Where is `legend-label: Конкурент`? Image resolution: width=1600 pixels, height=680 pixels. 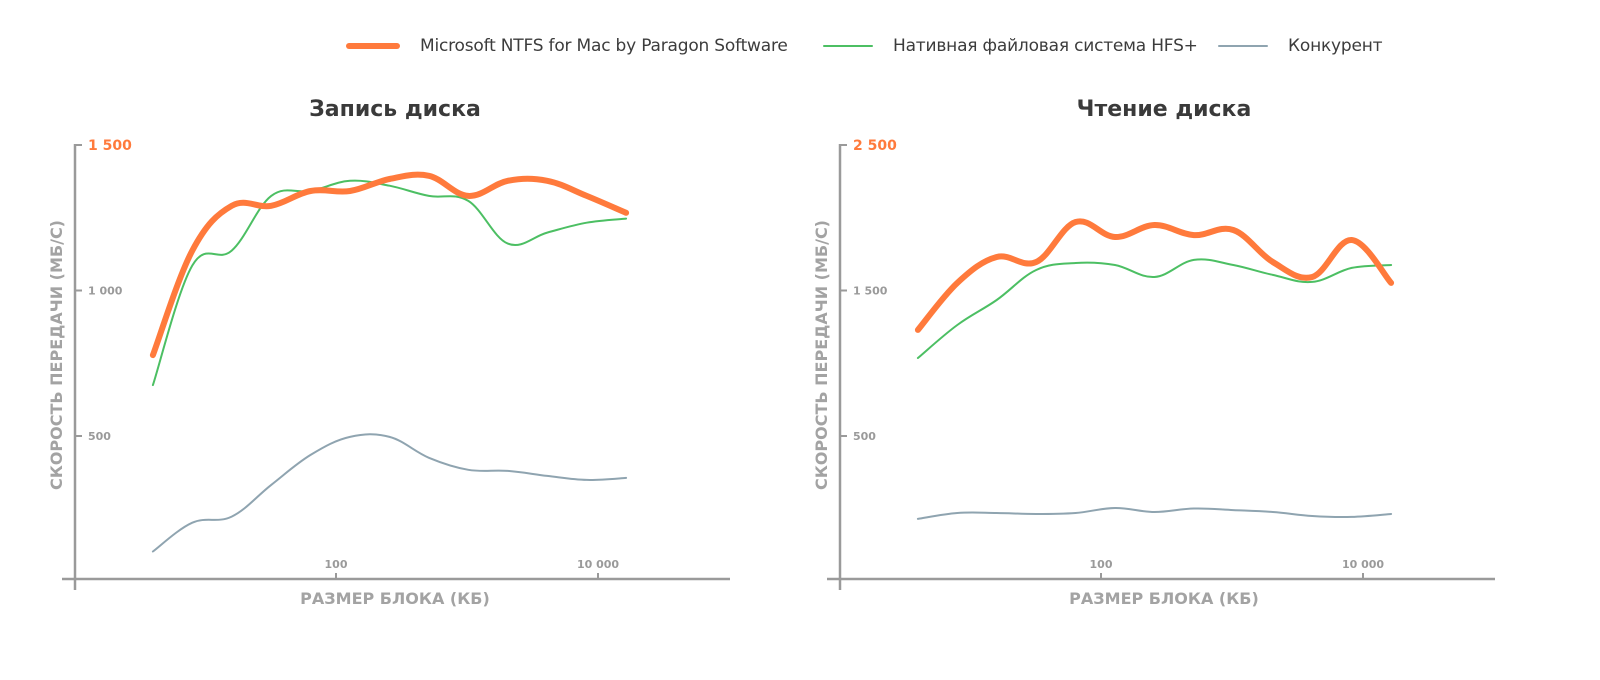 legend-label: Конкурент is located at coordinates (1335, 46).